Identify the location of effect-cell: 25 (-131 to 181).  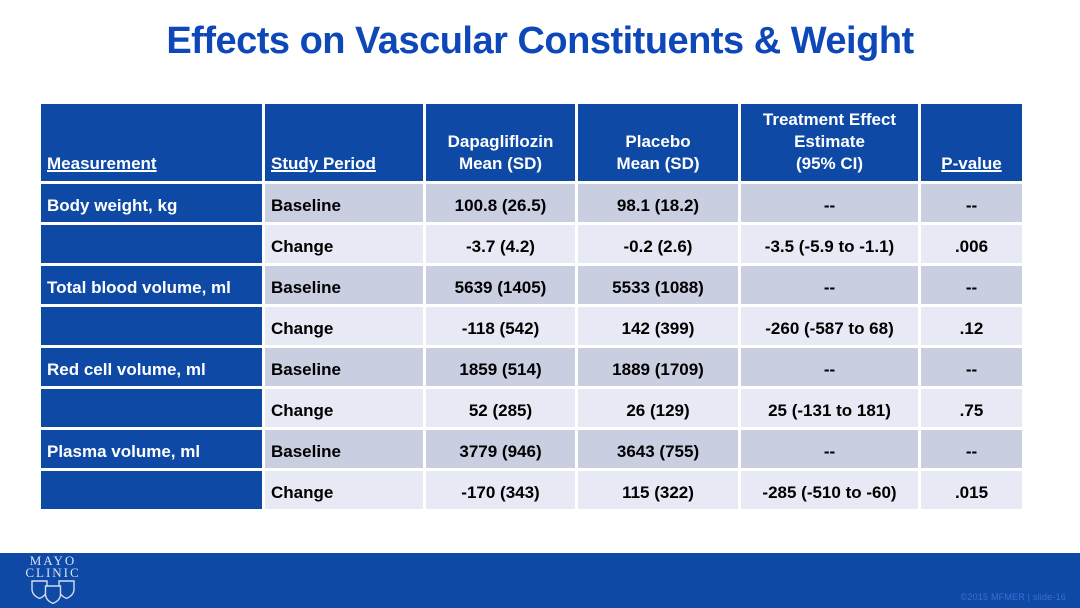
(829, 408).